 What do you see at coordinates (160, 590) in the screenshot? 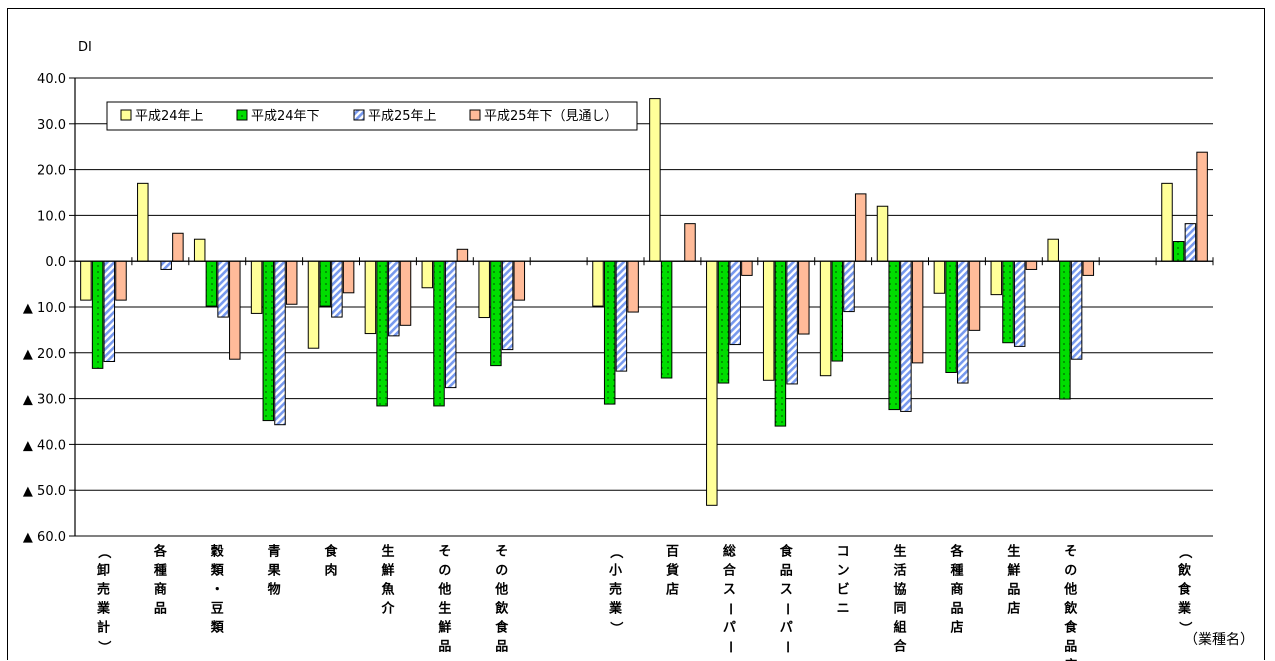
I see `x-tick-label-char: 商` at bounding box center [160, 590].